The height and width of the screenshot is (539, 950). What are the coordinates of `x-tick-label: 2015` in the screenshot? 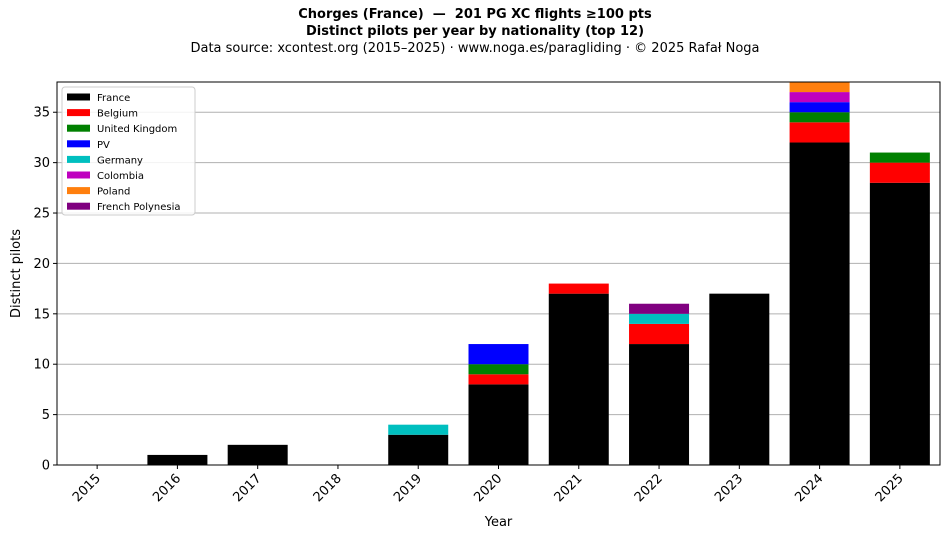 It's located at (87, 488).